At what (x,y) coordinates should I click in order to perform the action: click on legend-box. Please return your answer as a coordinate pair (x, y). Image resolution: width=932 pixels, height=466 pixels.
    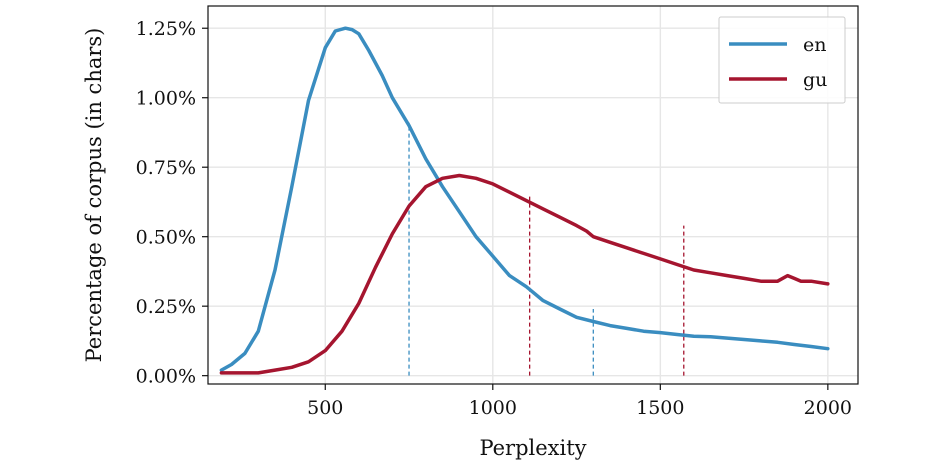
    Looking at the image, I should click on (782, 60).